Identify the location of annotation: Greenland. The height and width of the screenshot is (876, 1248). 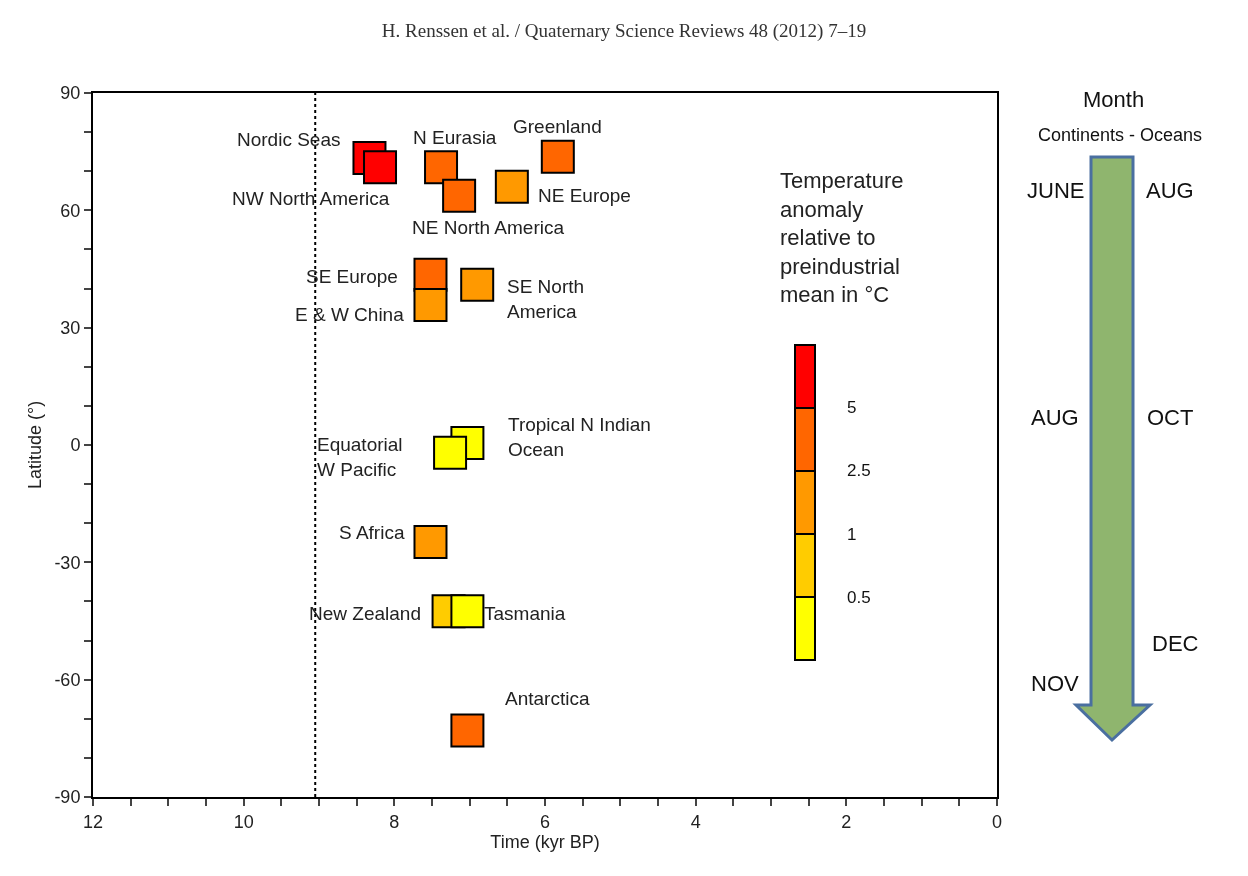
(557, 126).